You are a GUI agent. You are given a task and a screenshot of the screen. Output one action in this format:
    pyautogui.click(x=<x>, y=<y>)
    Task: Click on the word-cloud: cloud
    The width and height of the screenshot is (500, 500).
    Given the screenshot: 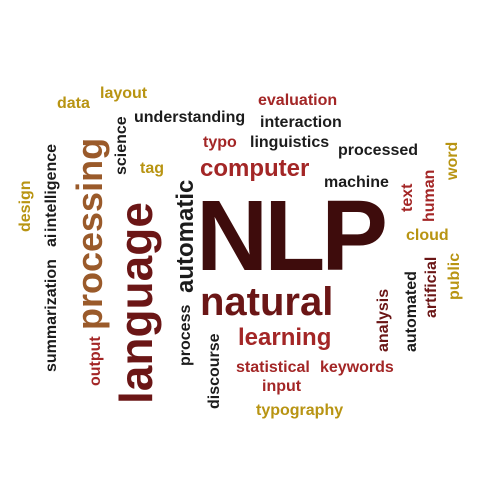 What is the action you would take?
    pyautogui.click(x=427, y=235)
    